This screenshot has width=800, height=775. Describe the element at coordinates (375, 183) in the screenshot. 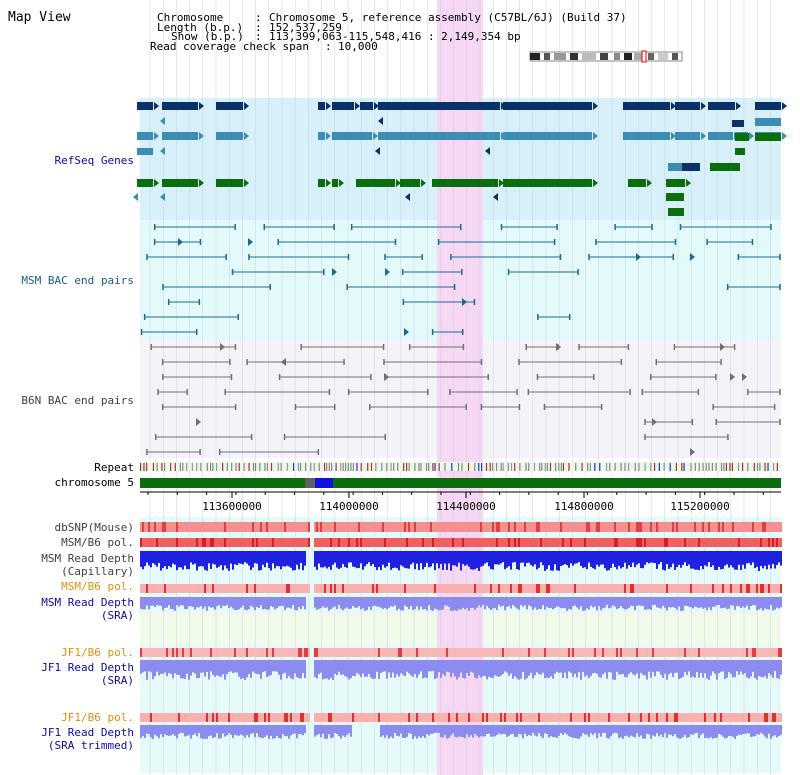

I see `gene-block` at that location.